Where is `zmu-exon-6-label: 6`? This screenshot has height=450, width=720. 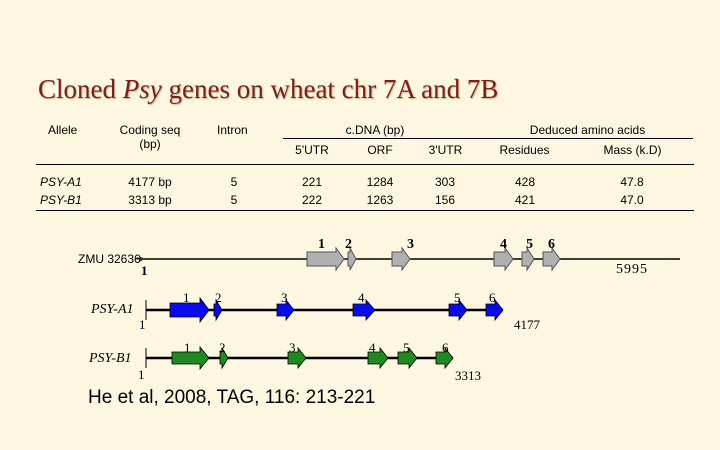
zmu-exon-6-label: 6 is located at coordinates (551, 244).